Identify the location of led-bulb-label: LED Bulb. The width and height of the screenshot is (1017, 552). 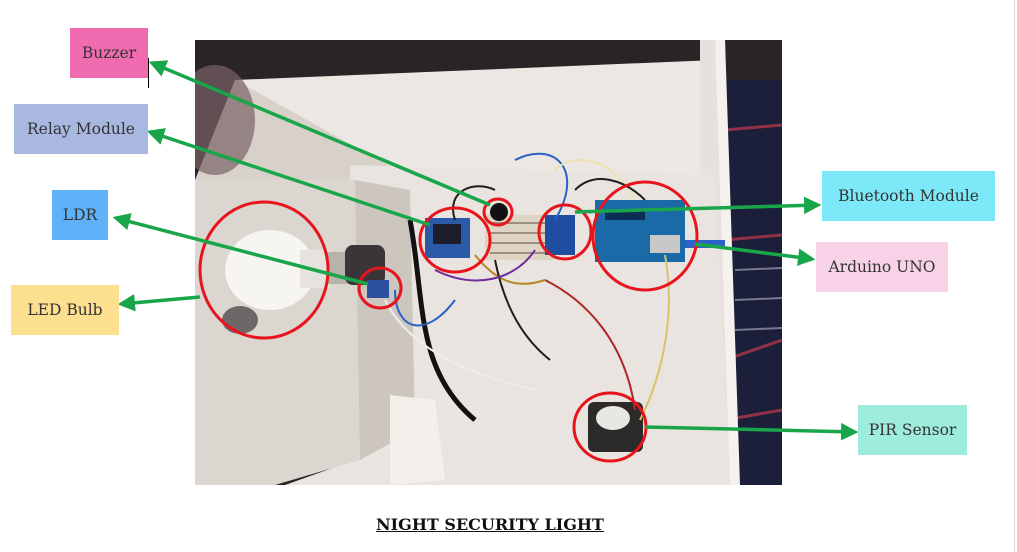
(65, 310).